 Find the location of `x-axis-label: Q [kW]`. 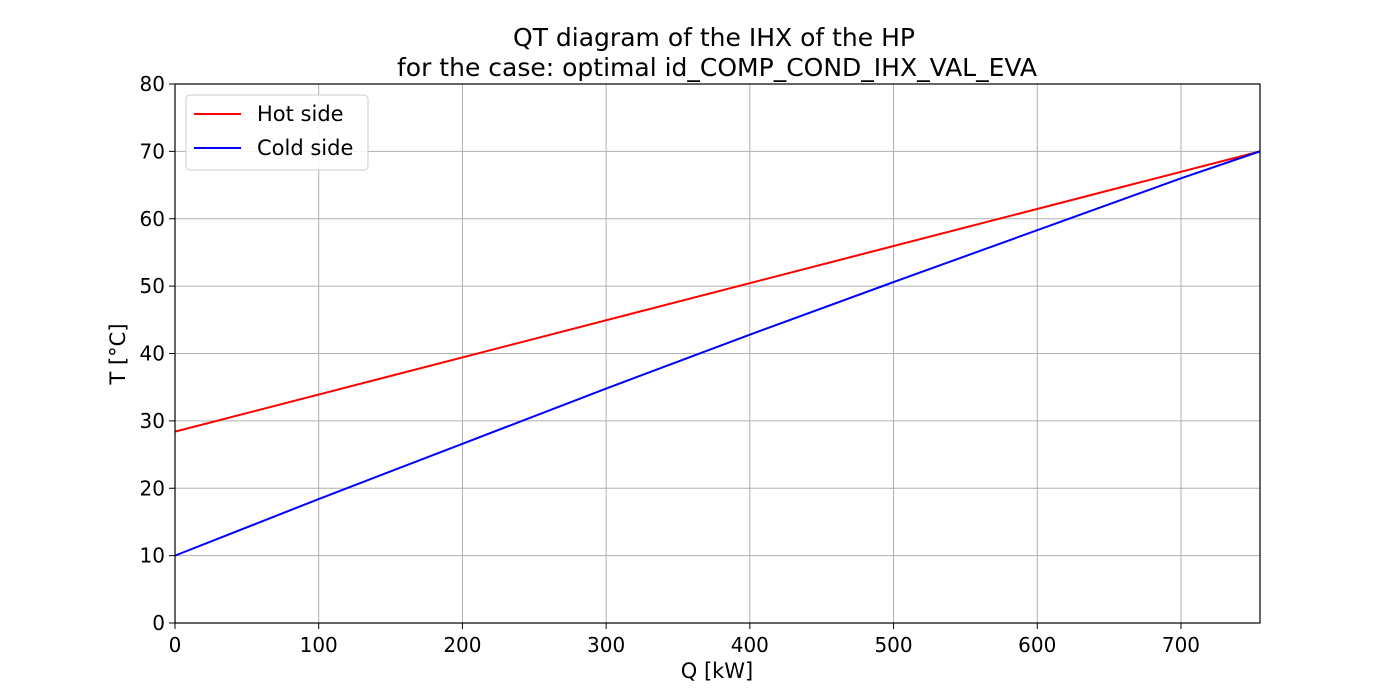

x-axis-label: Q [kW] is located at coordinates (717, 671).